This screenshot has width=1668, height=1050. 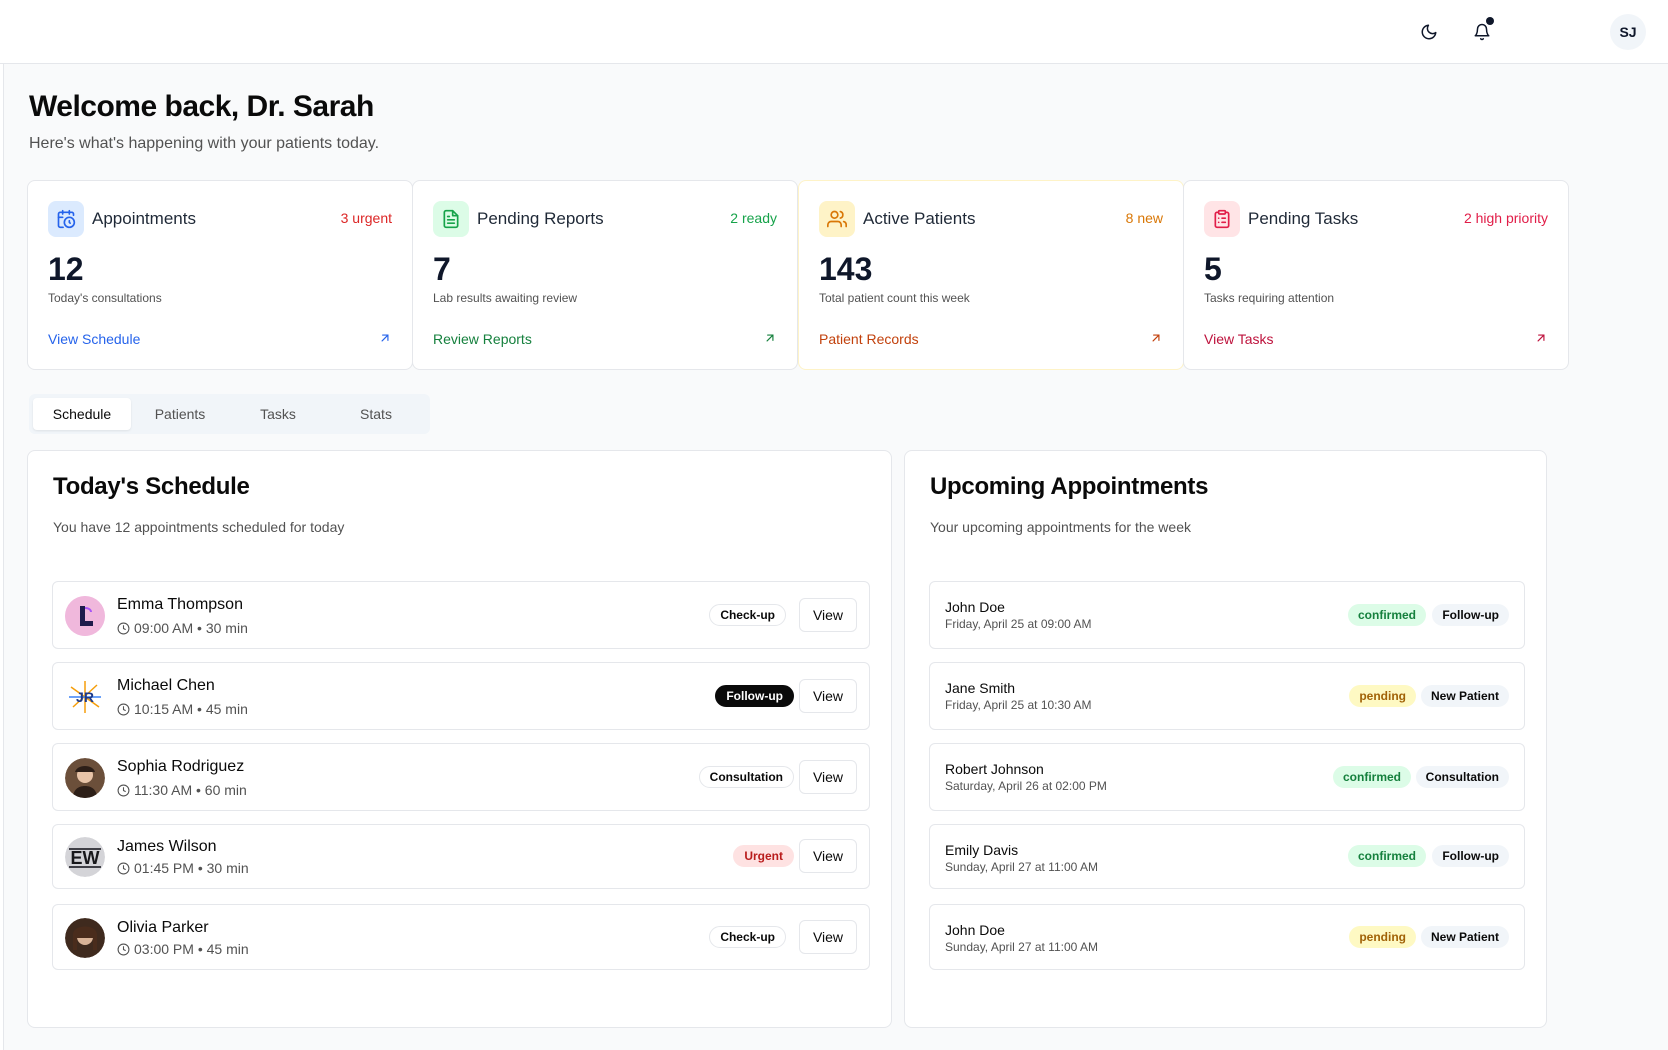 I want to click on tab-patients: Patients, so click(x=180, y=414).